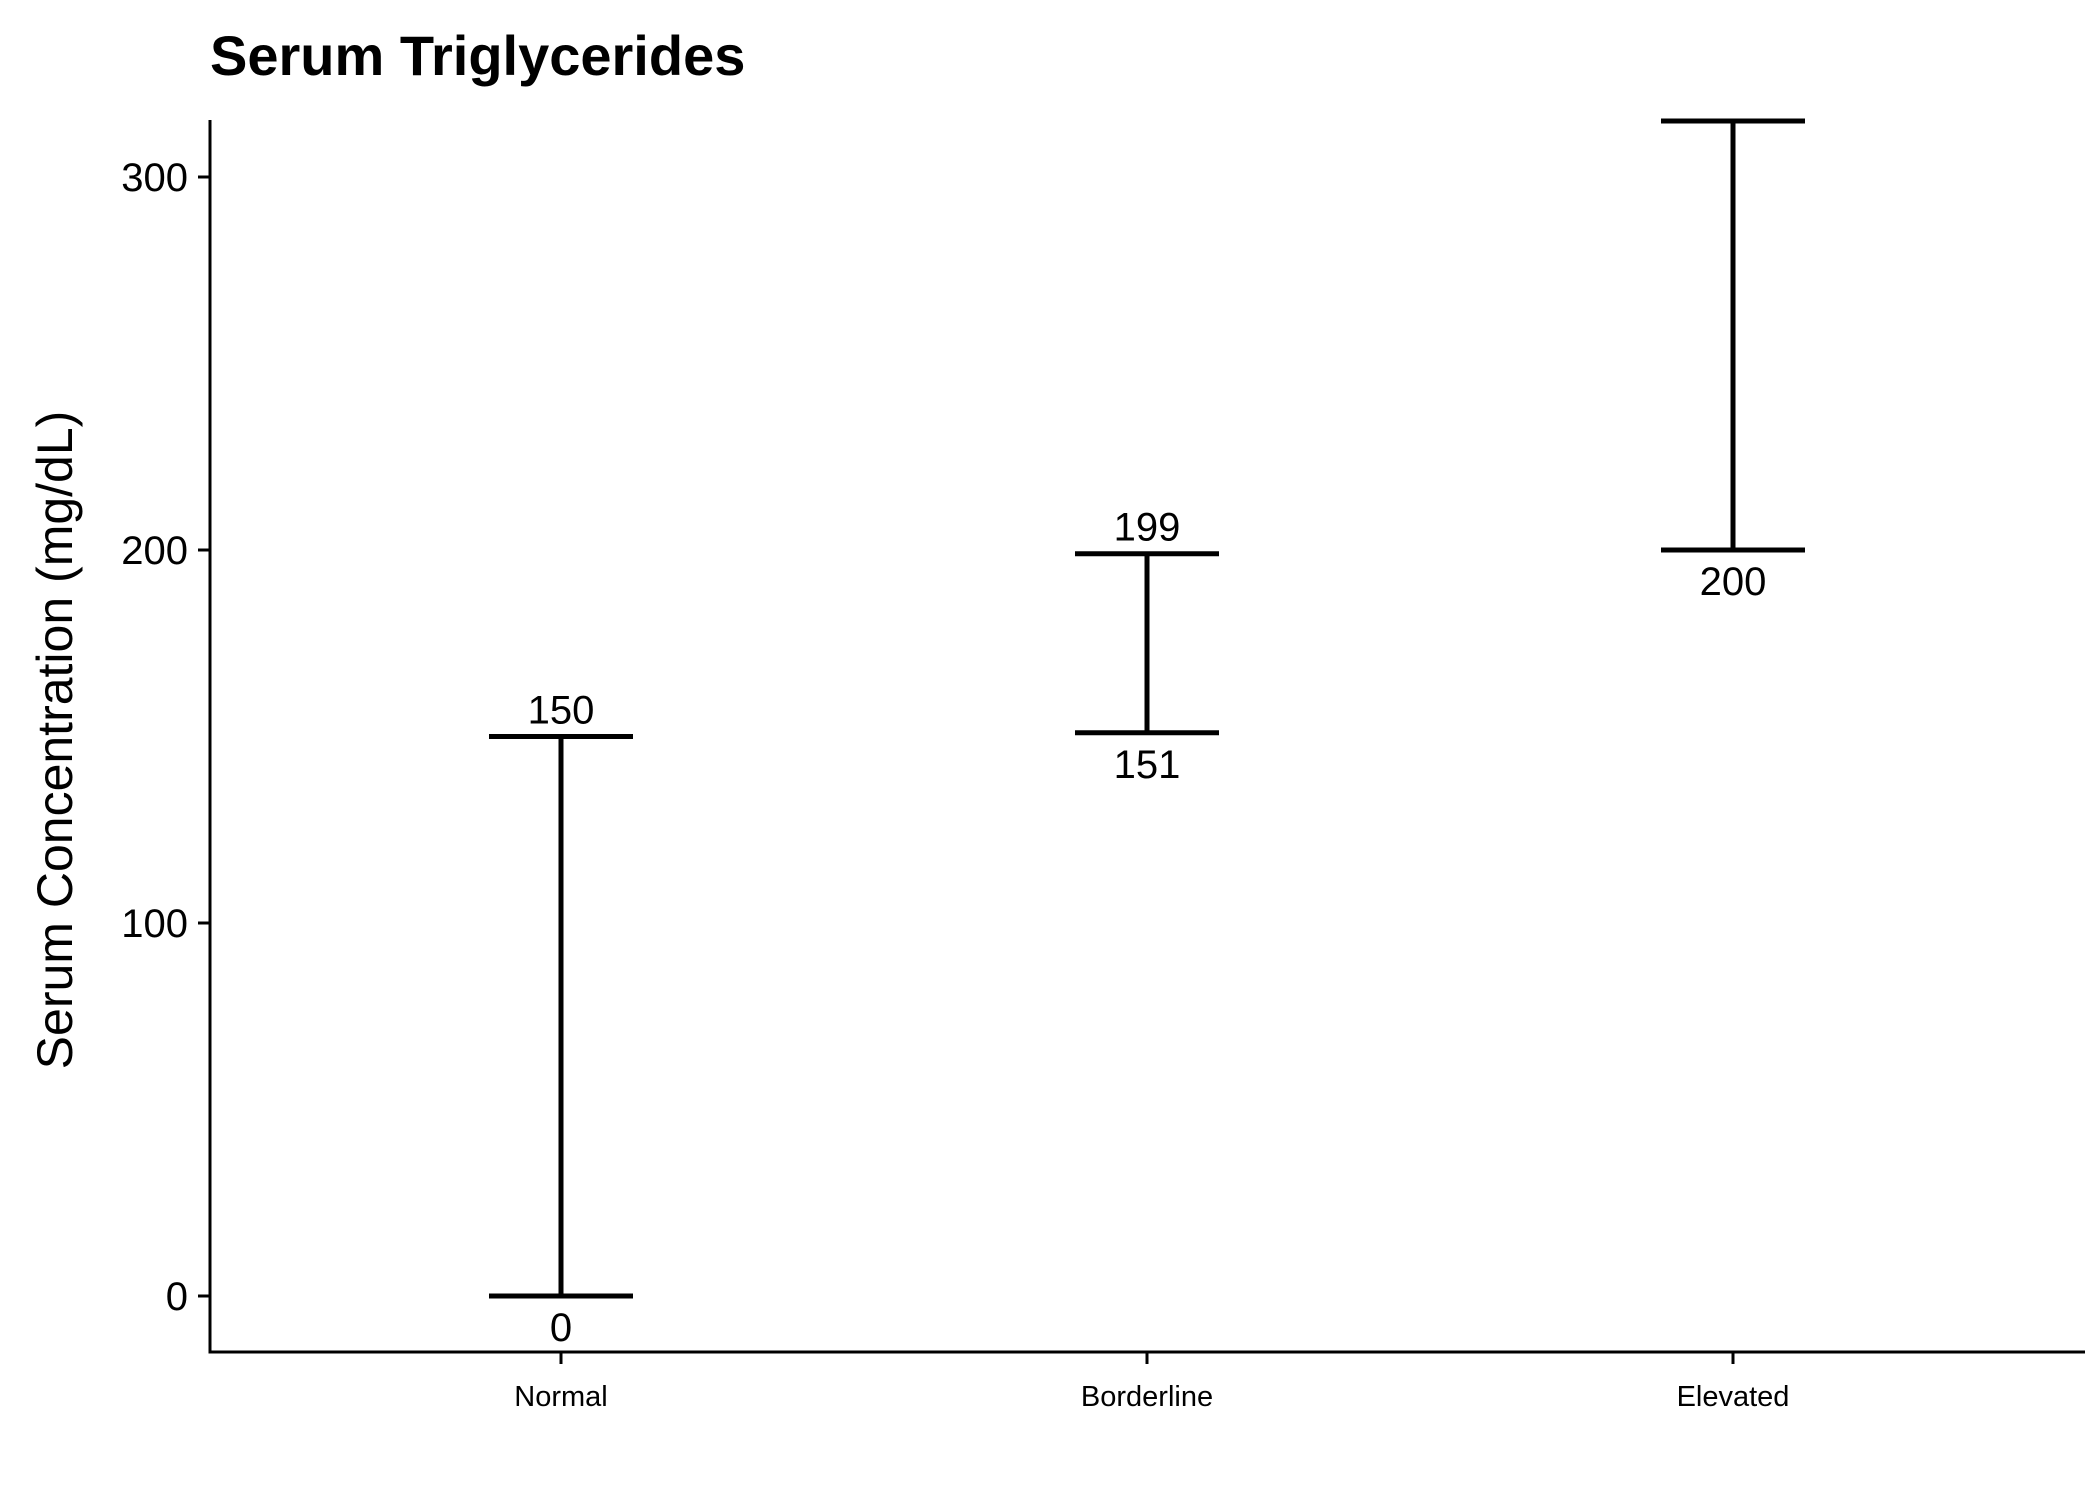  I want to click on y-axis-label: Serum Concentration (mg/dL), so click(55, 740).